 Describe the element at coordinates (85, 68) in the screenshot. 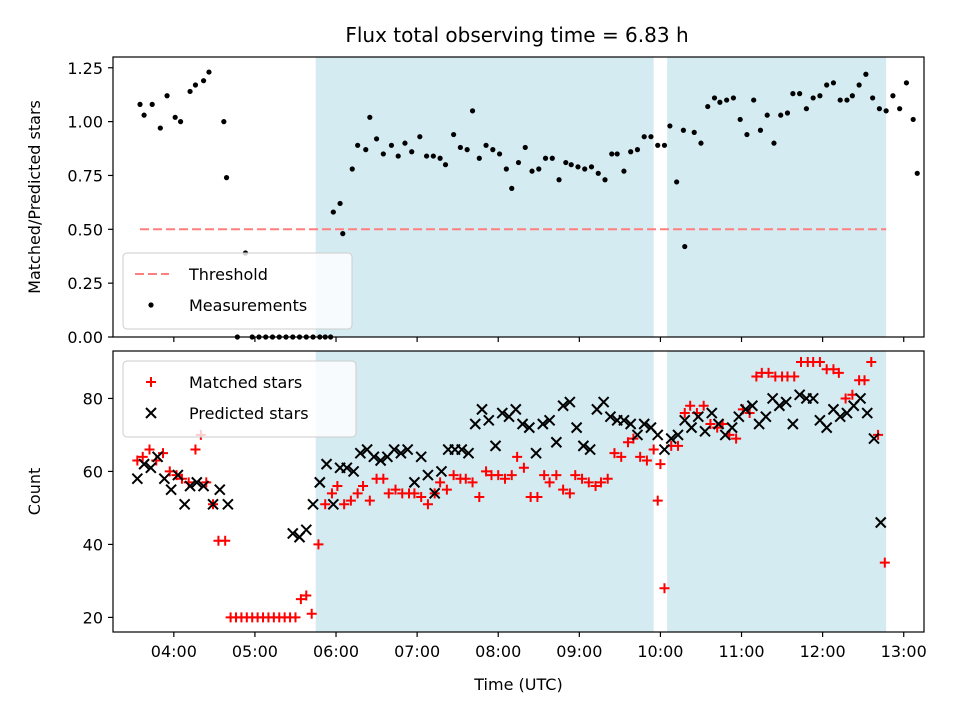

I see `y-tick-label: 1.25` at that location.